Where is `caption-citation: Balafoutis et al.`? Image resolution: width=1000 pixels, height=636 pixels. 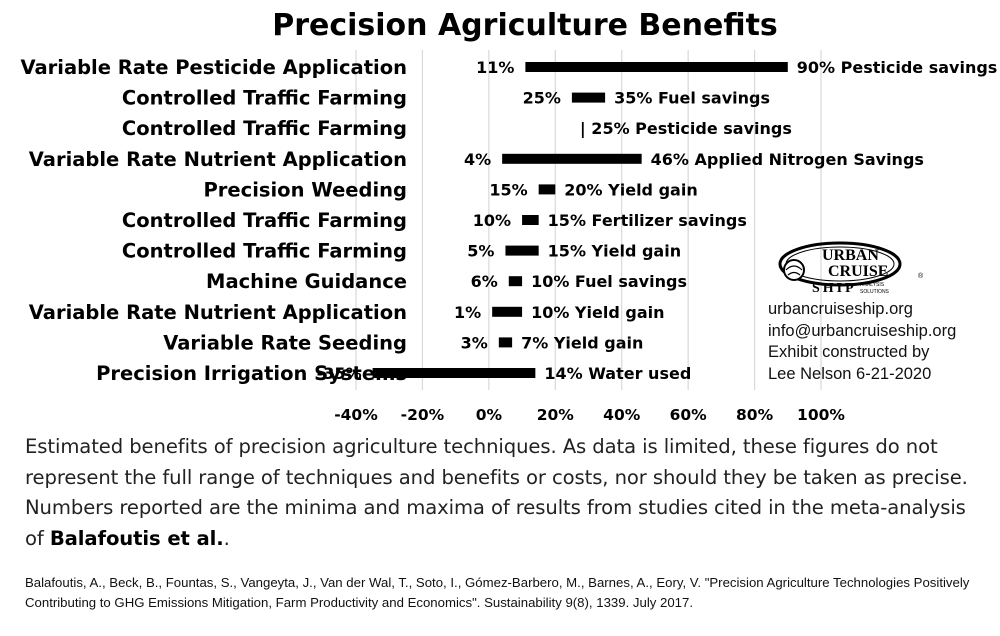 caption-citation: Balafoutis et al. is located at coordinates (136, 538).